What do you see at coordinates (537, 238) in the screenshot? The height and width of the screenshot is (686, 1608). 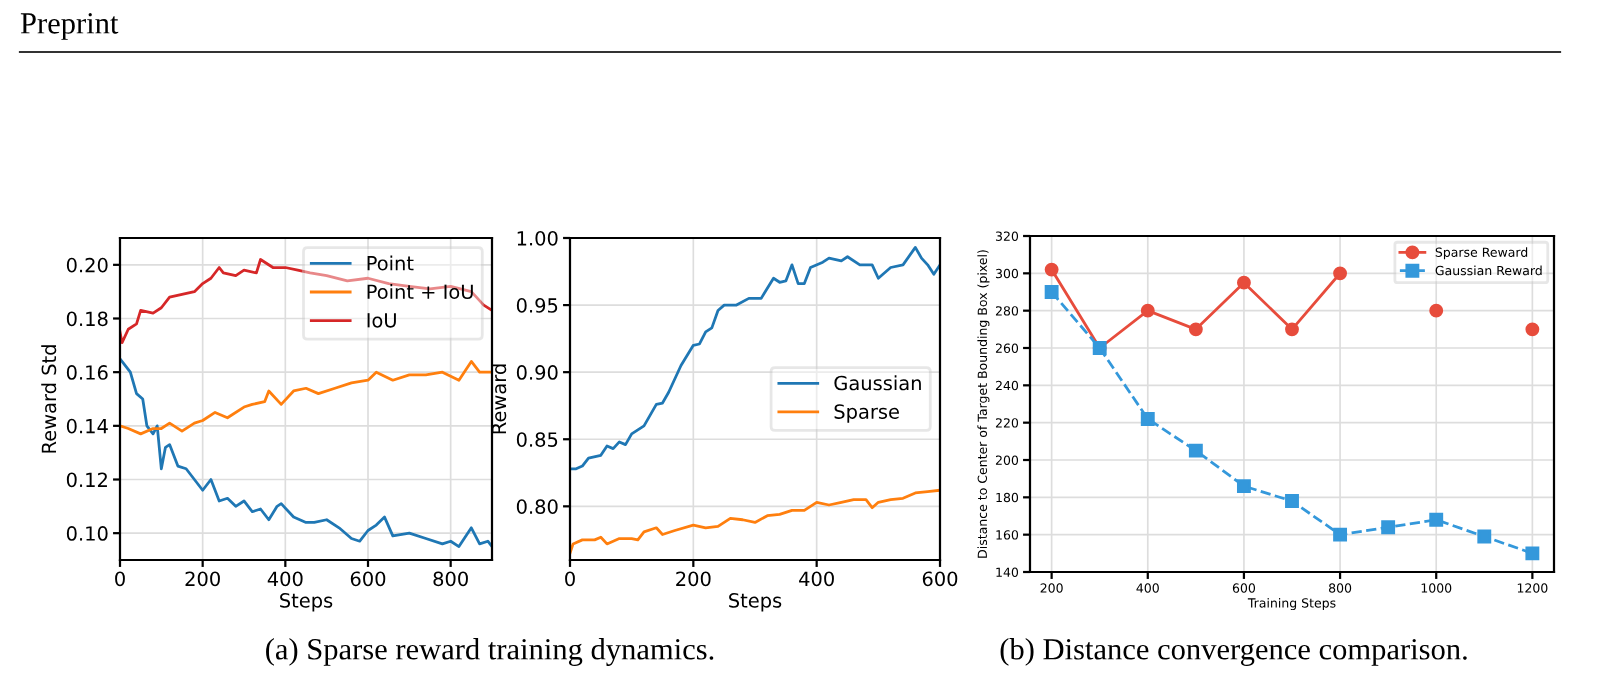 I see `y-tick-label: 1.00` at bounding box center [537, 238].